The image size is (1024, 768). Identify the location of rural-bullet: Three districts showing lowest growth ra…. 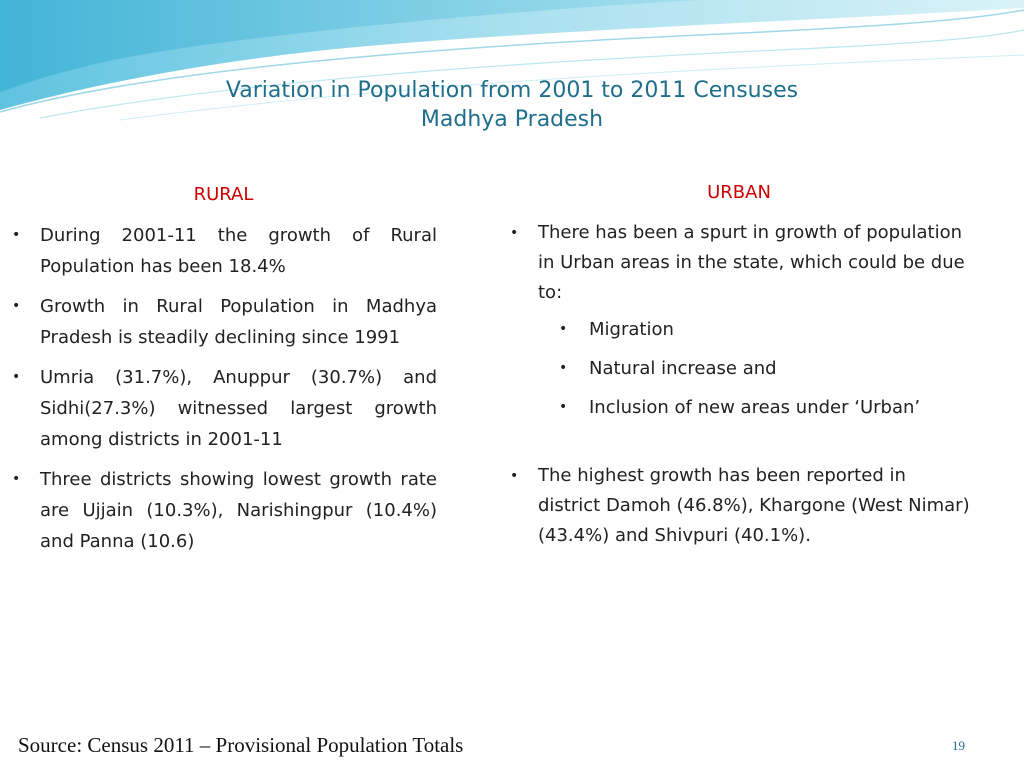
(223, 510).